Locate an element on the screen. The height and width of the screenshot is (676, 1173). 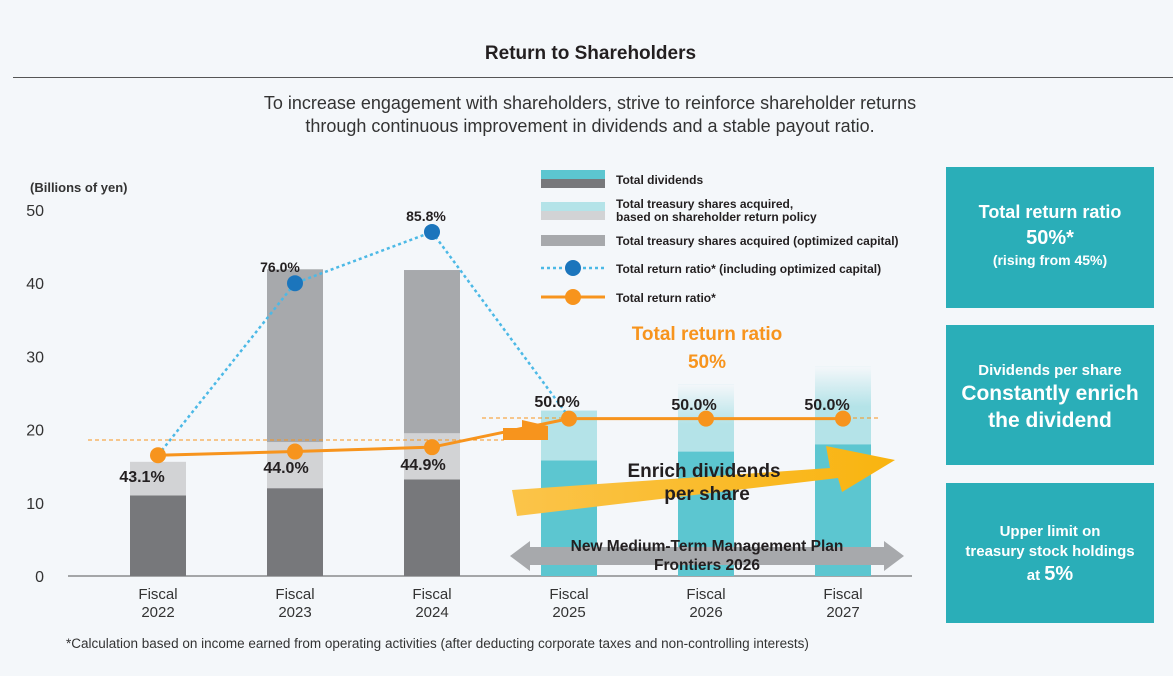
legend-swatch-dividends-bottom is located at coordinates (573, 183).